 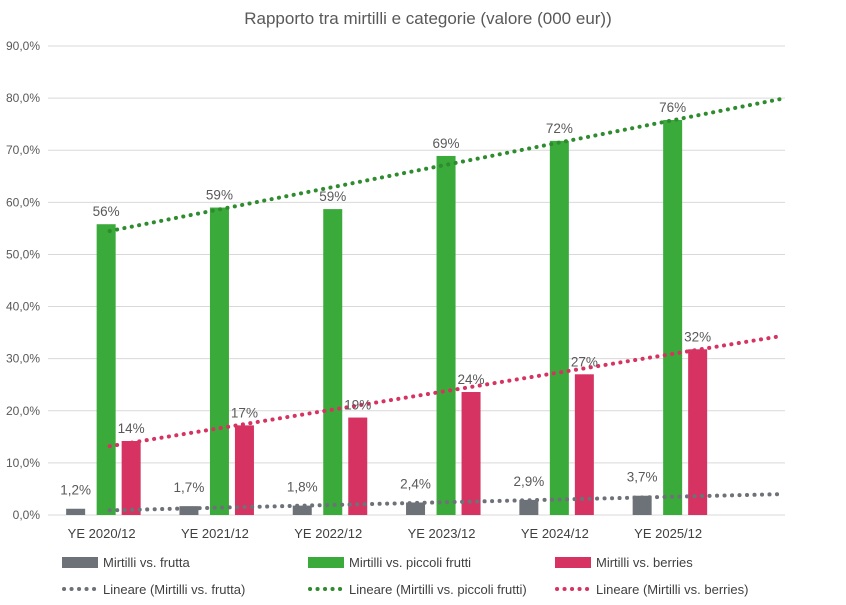 I want to click on data-label: 3,7%, so click(x=642, y=477).